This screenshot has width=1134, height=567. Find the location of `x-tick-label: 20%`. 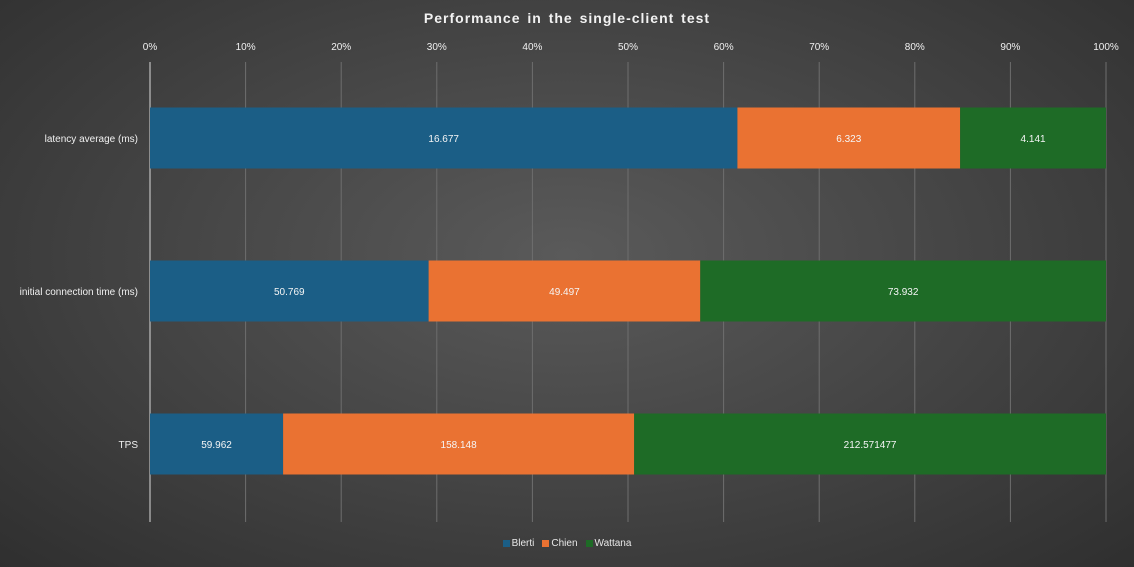

x-tick-label: 20% is located at coordinates (341, 47).